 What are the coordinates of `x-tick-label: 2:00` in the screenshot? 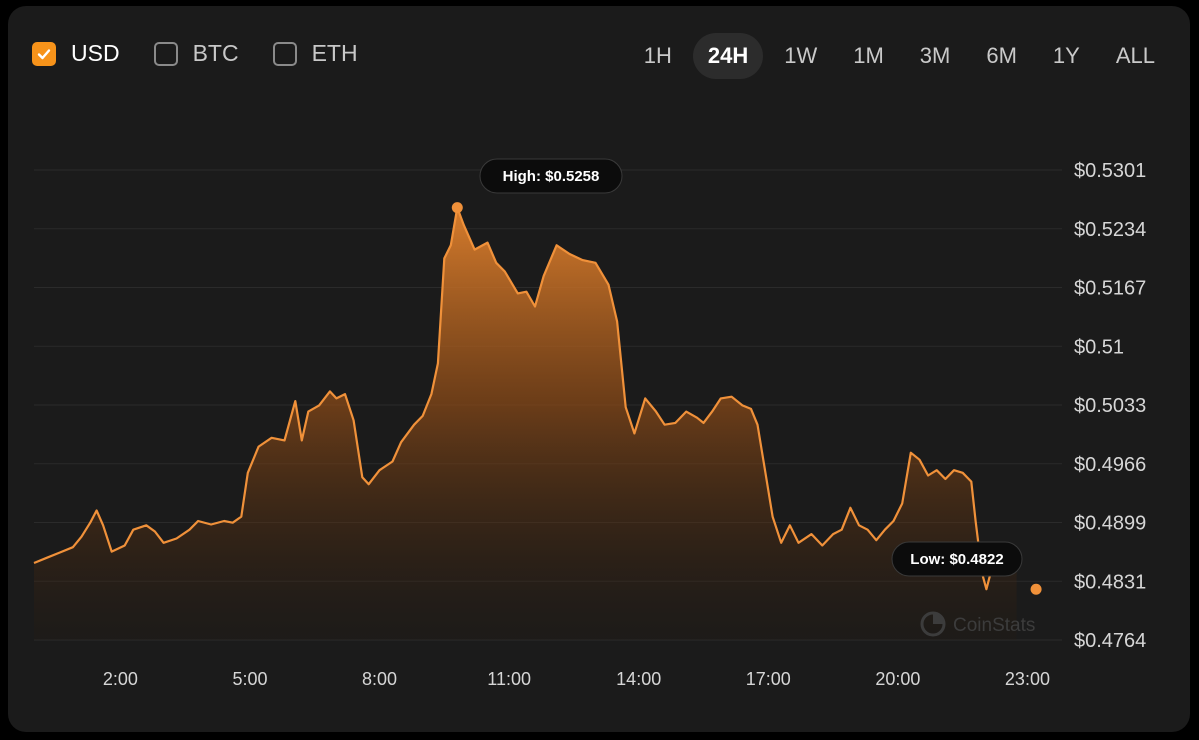 It's located at (120, 679).